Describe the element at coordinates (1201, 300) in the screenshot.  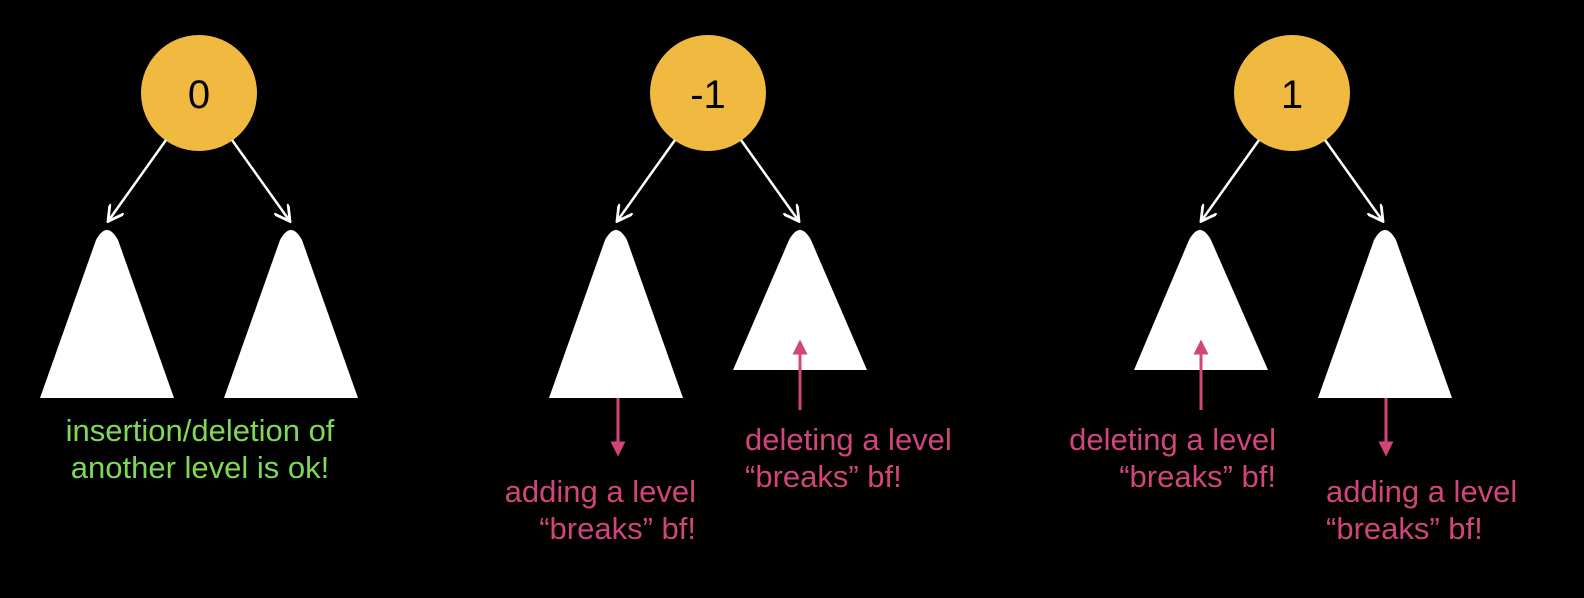
I see `left-subtree-short` at that location.